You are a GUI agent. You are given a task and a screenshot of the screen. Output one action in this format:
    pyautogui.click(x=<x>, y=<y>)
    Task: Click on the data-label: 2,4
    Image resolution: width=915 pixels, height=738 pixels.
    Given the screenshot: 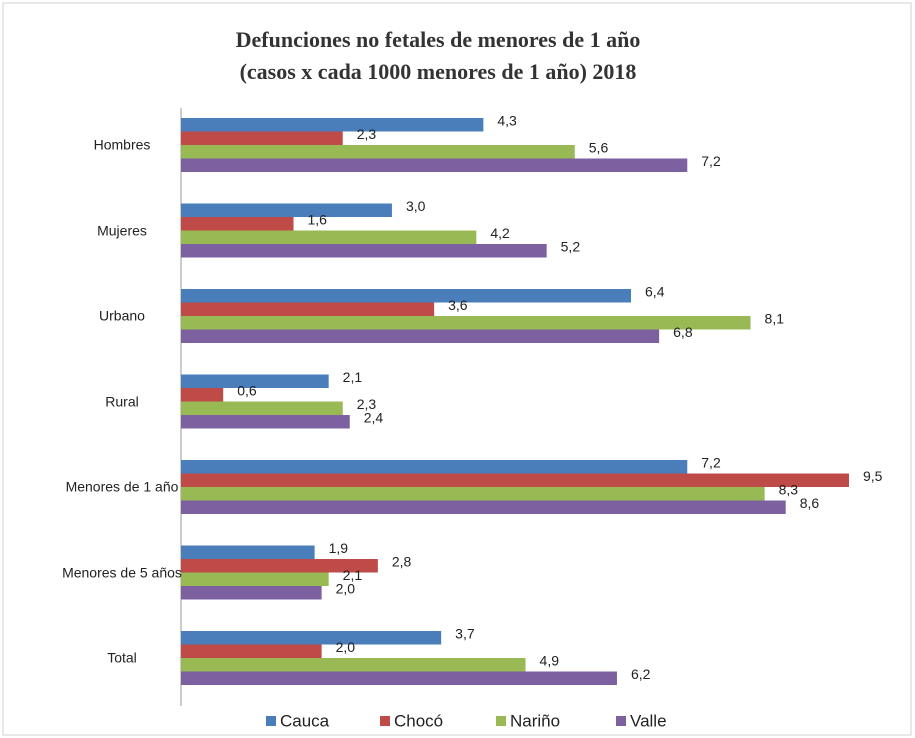 What is the action you would take?
    pyautogui.click(x=374, y=417)
    